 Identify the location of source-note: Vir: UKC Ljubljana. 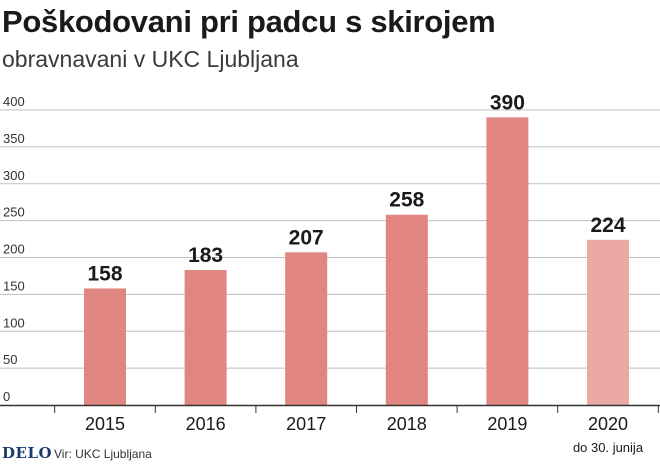
(103, 454).